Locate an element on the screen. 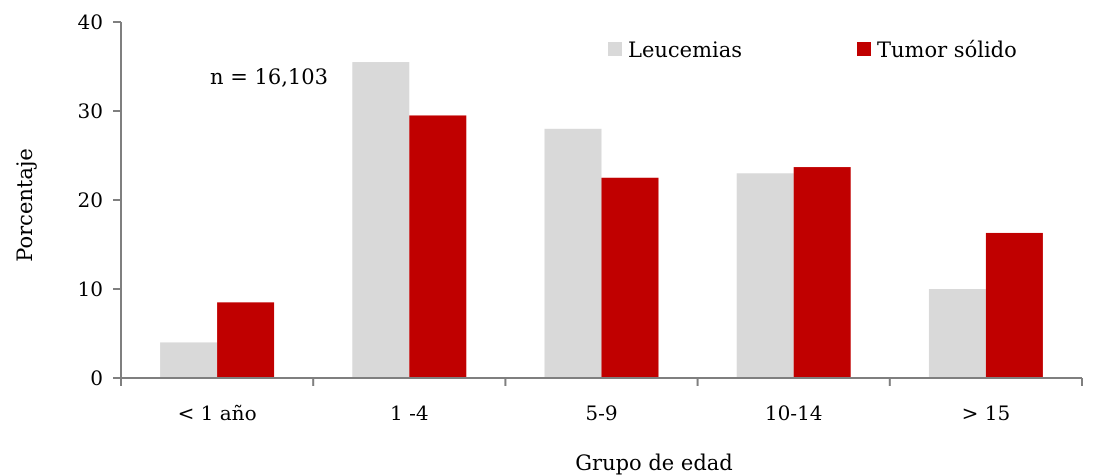 This screenshot has height=475, width=1098. y-ticks-group: 0 10 20 30 40 is located at coordinates (99, 200).